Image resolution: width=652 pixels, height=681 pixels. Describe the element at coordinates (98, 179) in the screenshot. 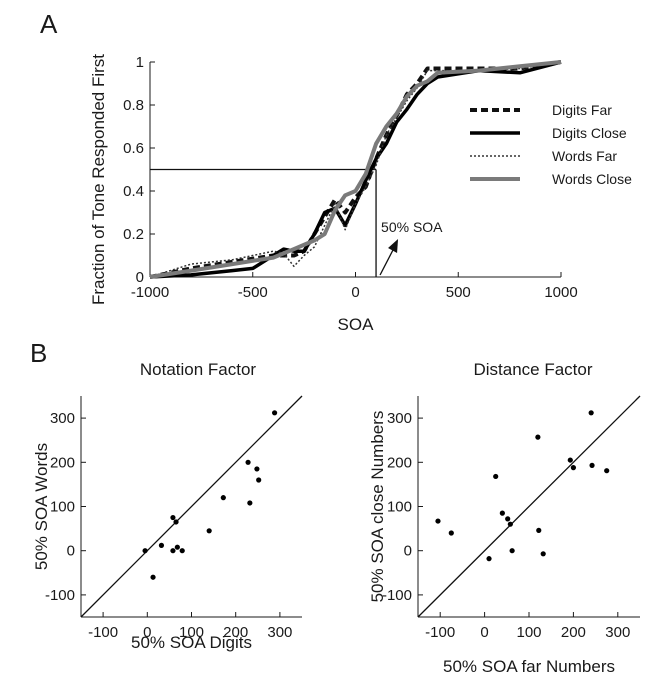

I see `y-axis-label: Fraction of Tone Responded First` at that location.